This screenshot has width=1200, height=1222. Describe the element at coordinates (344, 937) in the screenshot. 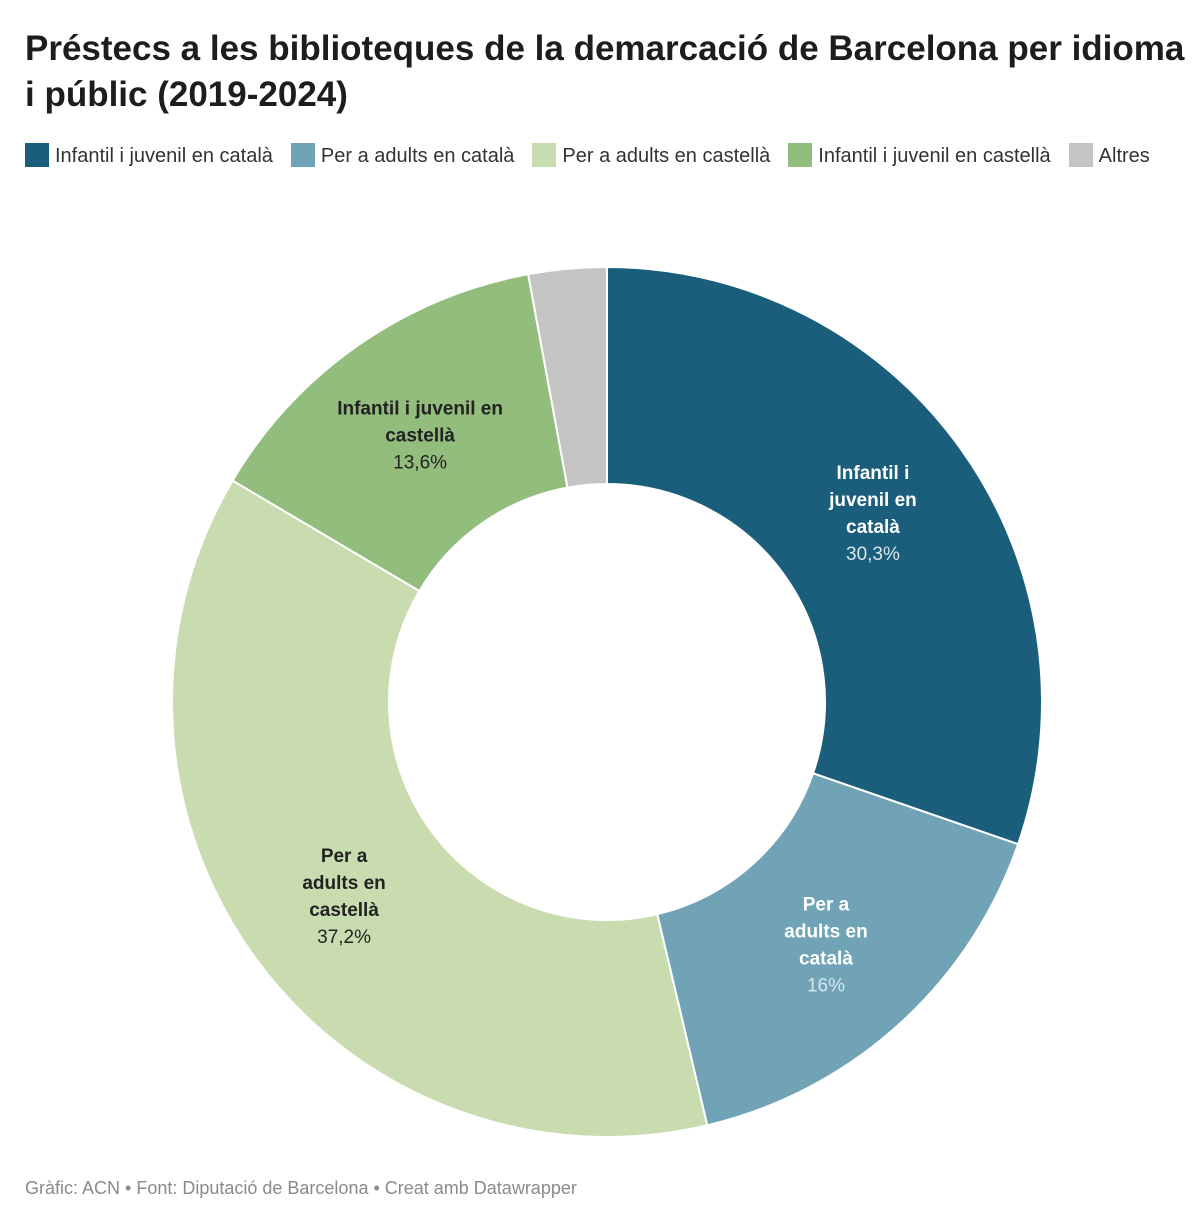

I see `slice-value-label: 37,2%` at that location.